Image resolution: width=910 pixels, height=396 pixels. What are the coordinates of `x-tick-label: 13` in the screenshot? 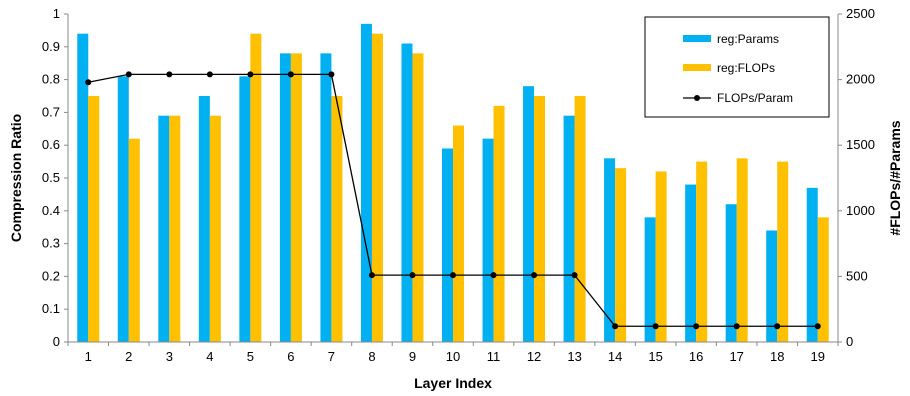 It's located at (574, 356).